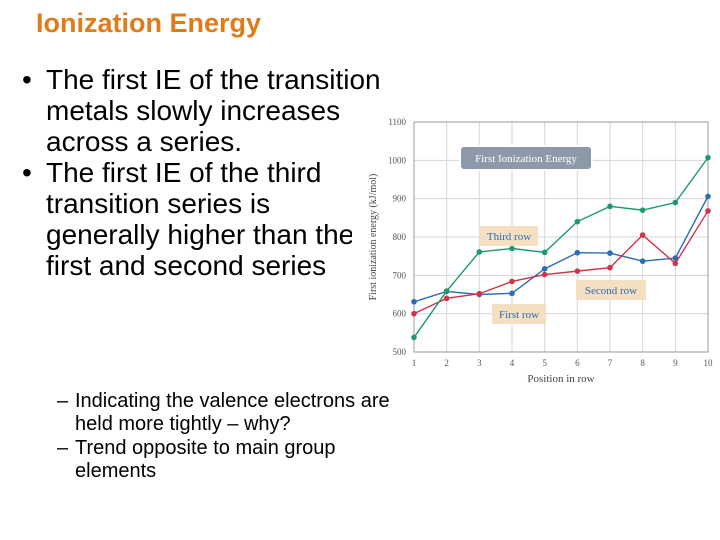 This screenshot has width=720, height=540. I want to click on sub-bullet-item: – Trend opposite to main group elements, so click(227, 460).